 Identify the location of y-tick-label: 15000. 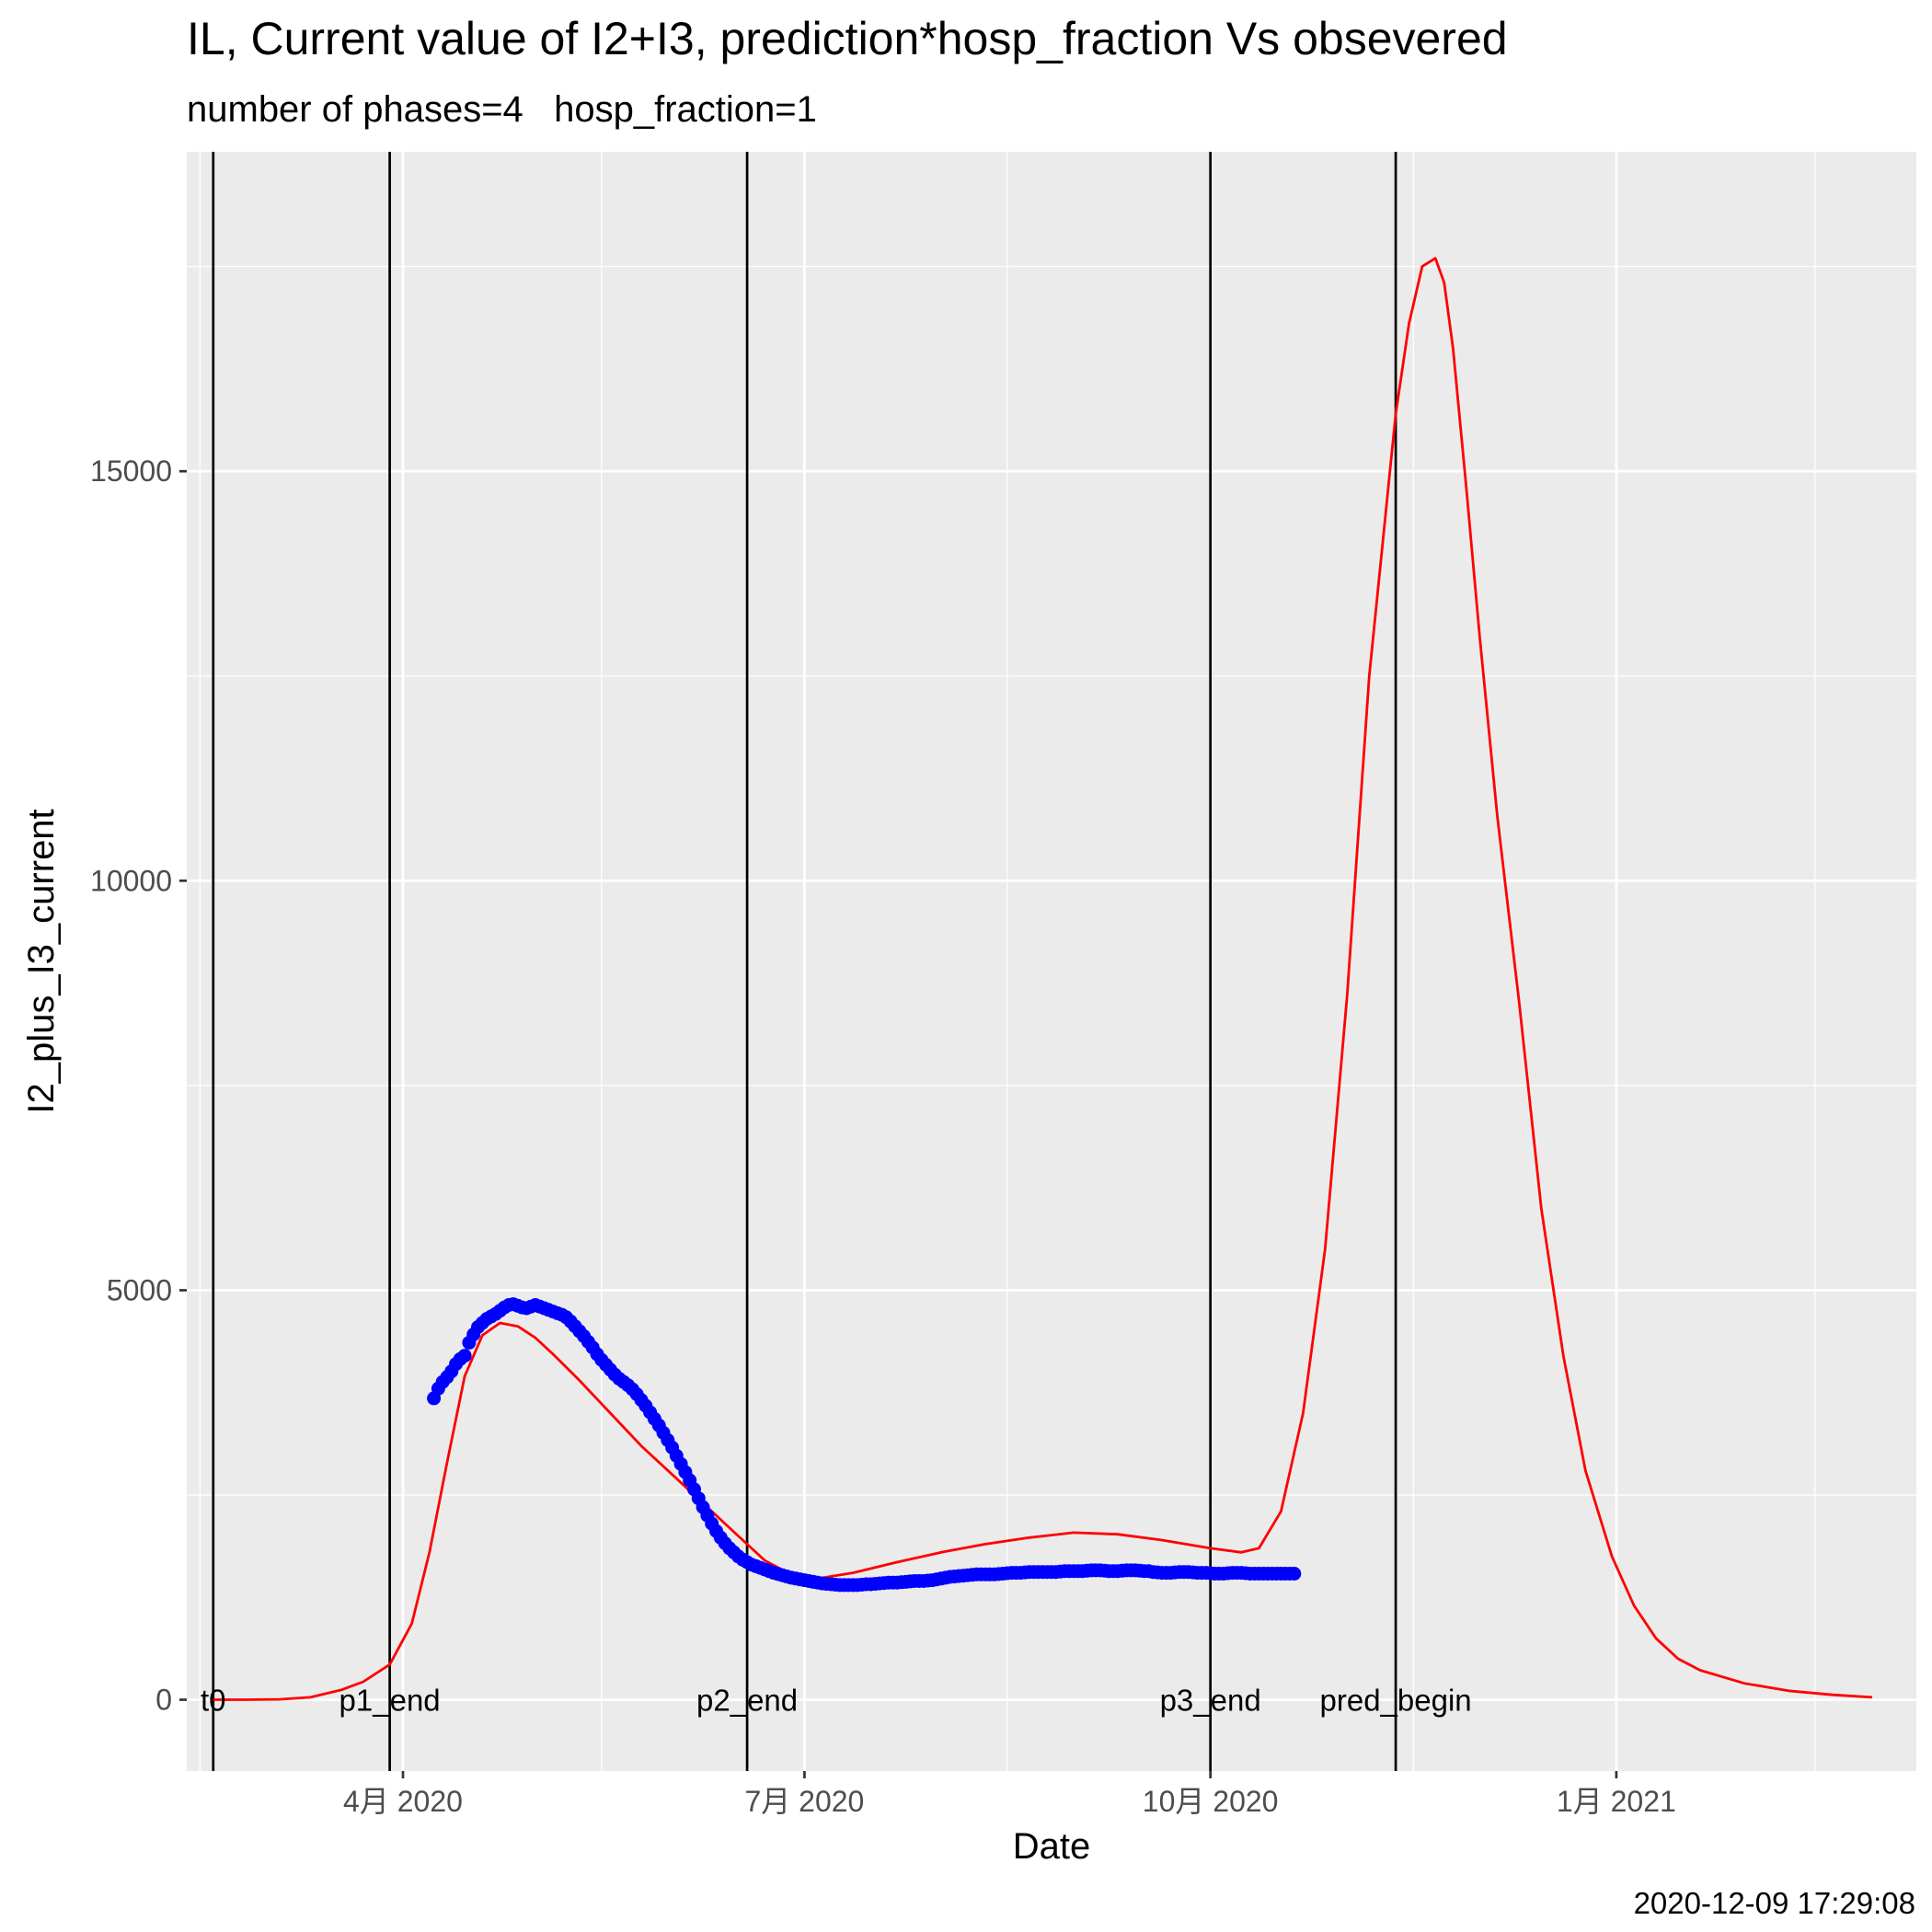
(131, 471).